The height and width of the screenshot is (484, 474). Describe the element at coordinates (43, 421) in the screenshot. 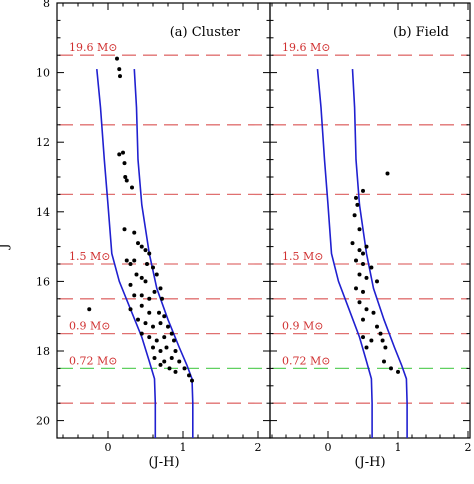

I see `y-tick-label: 20` at that location.